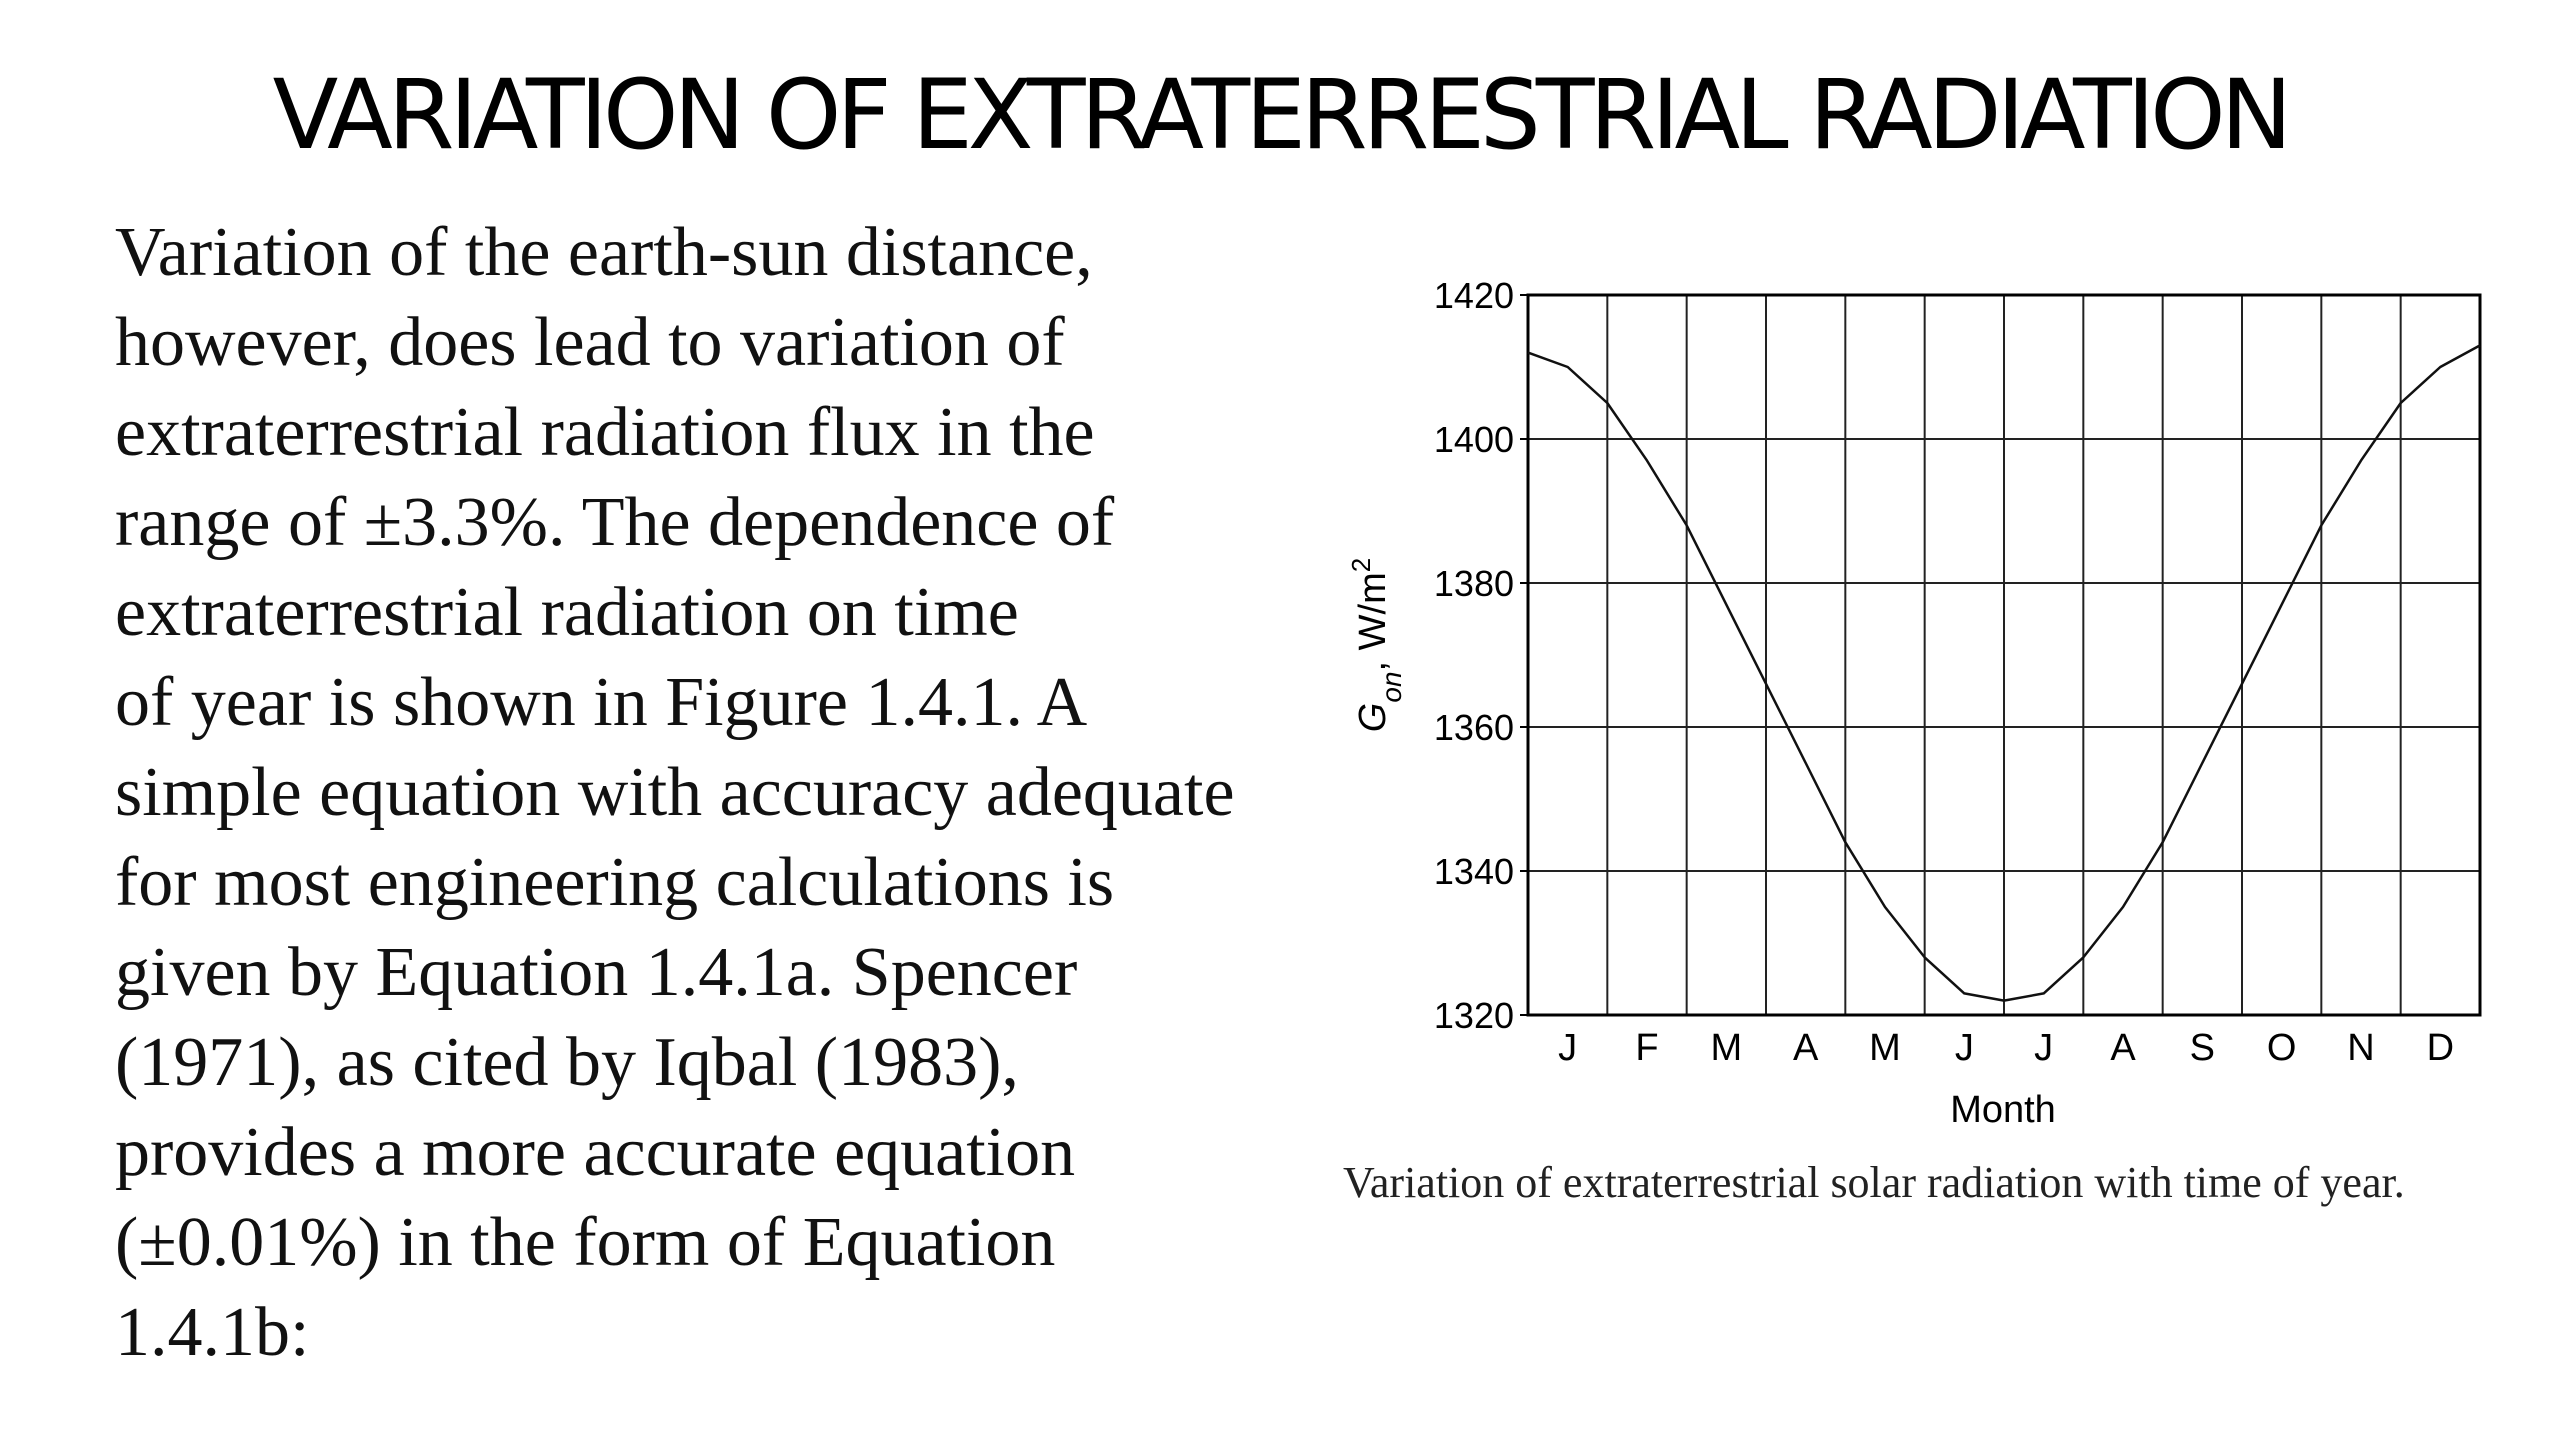 The width and height of the screenshot is (2560, 1440). I want to click on y-tick-label: 1360, so click(1474, 727).